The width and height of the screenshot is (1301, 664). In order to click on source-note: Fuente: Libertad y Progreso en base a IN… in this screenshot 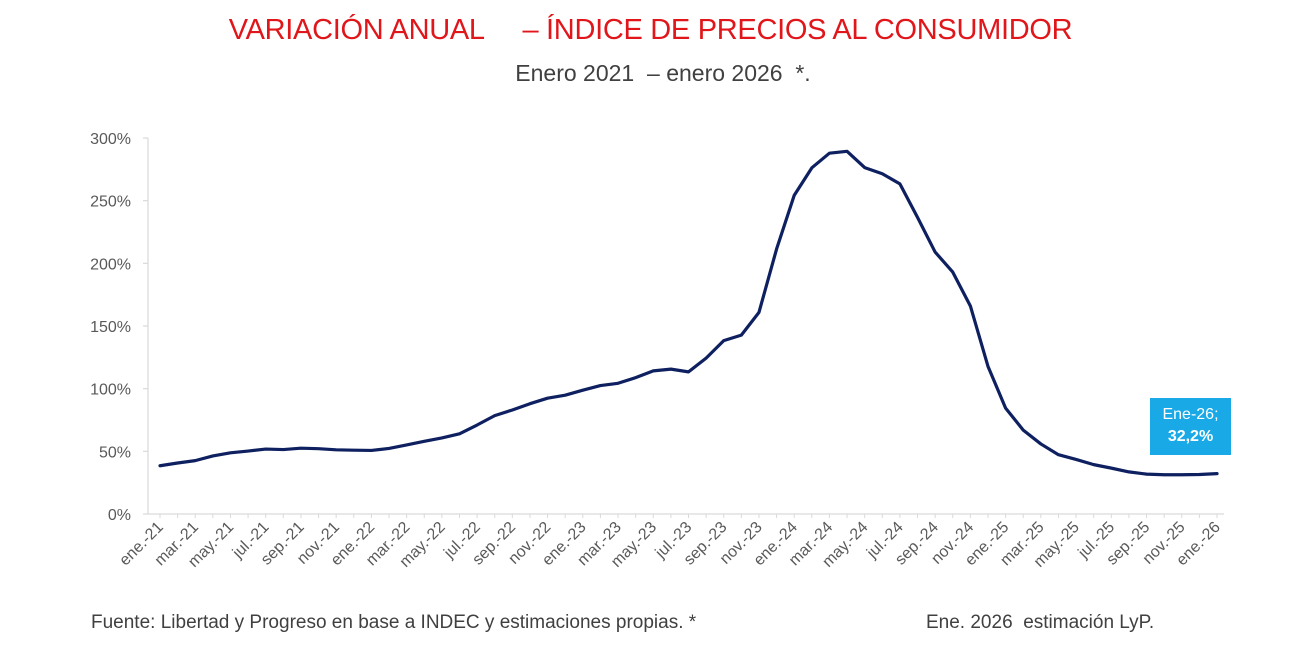, I will do `click(394, 622)`.